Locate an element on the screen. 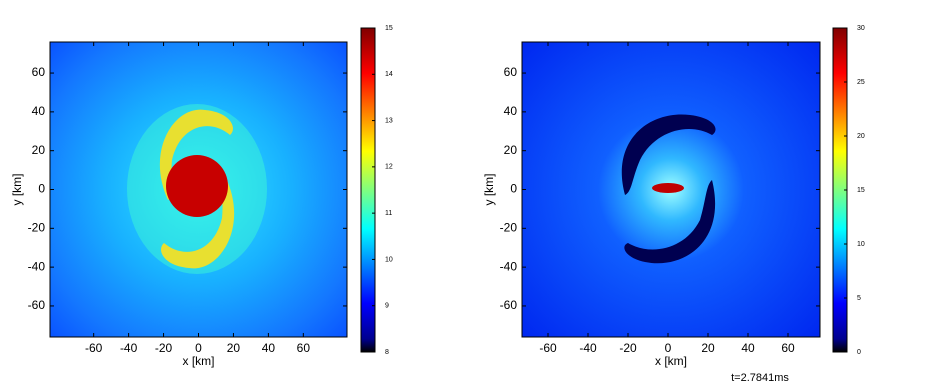 This screenshot has width=926, height=388. colorbar-tick-label: 14 is located at coordinates (389, 74).